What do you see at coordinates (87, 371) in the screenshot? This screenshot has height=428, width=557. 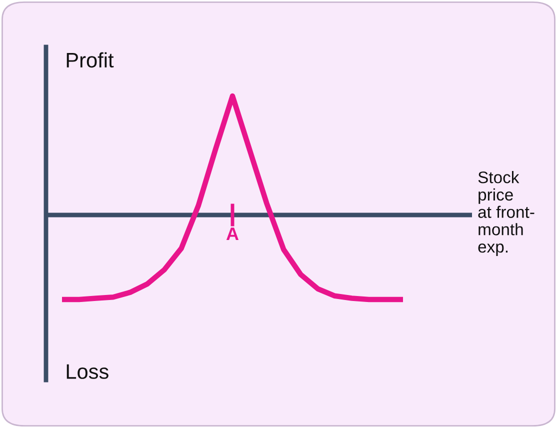 I see `text: Loss` at bounding box center [87, 371].